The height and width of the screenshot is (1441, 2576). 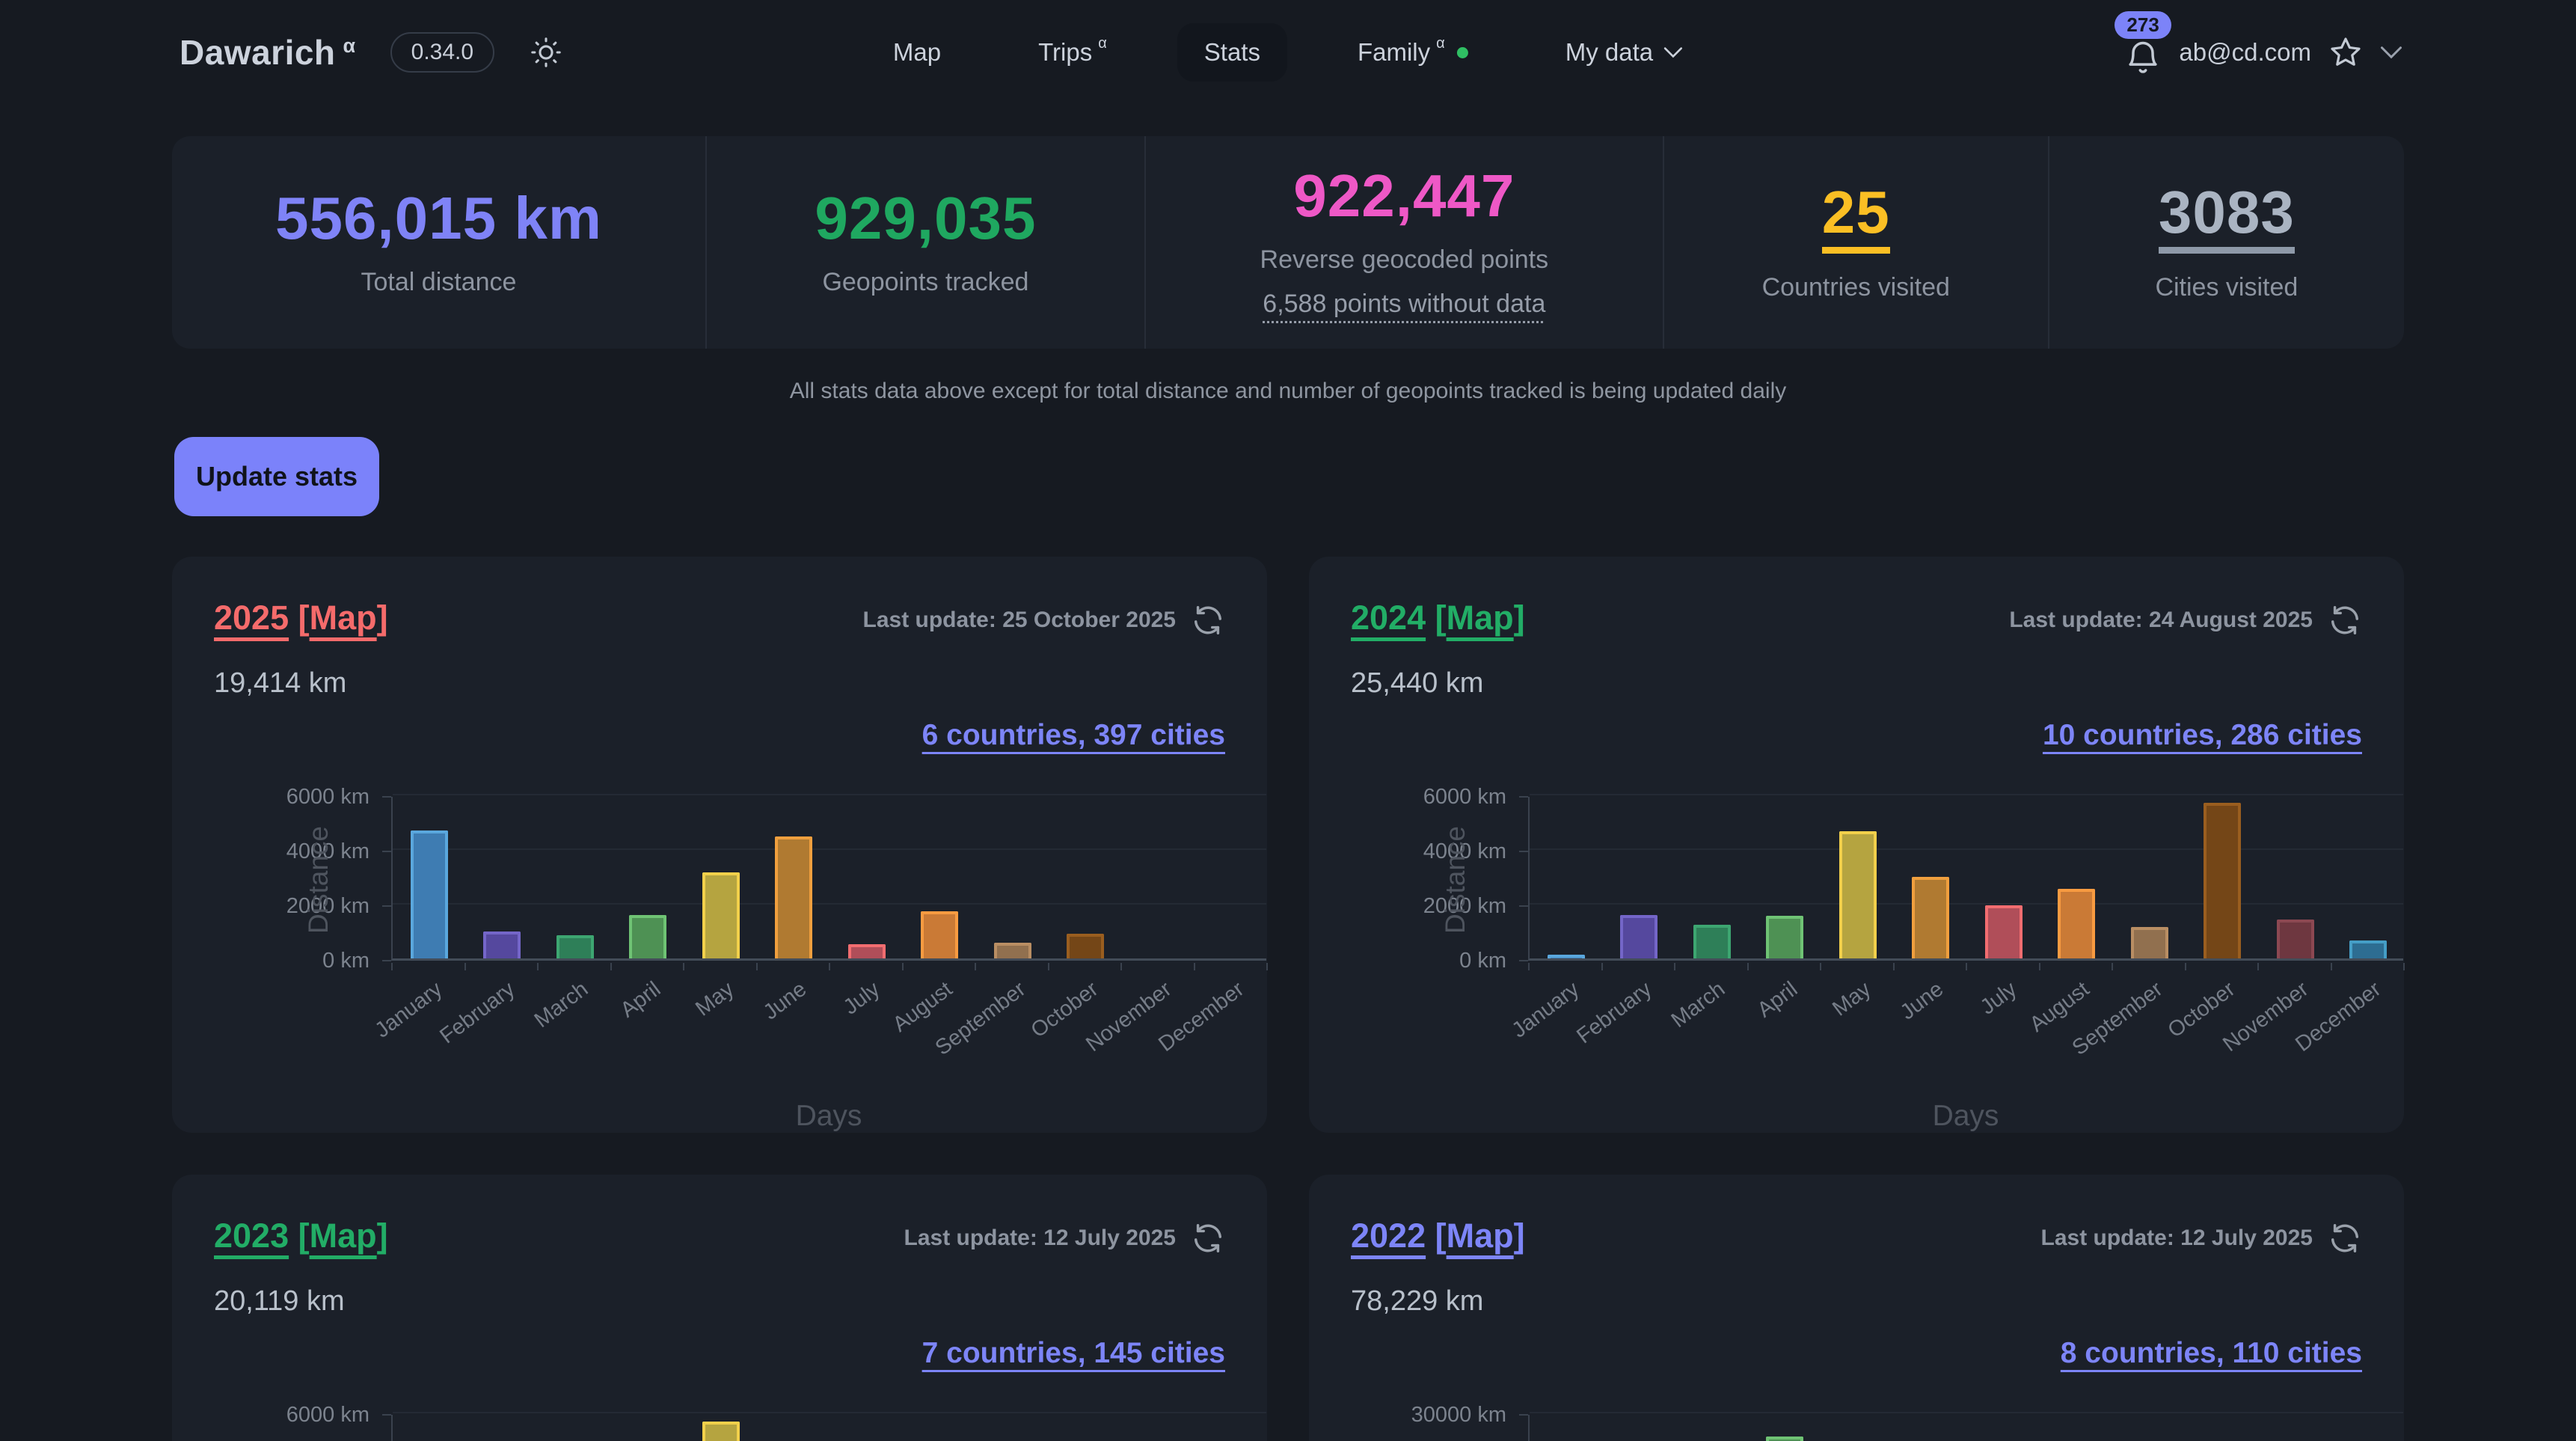 What do you see at coordinates (2227, 287) in the screenshot?
I see `stat-label: Cities visited` at bounding box center [2227, 287].